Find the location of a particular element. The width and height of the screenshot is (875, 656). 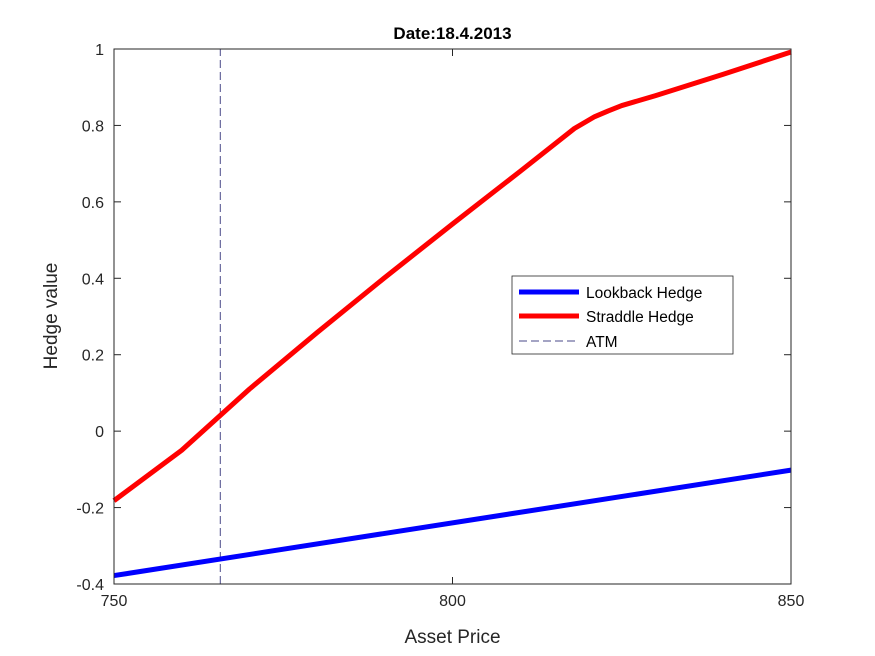

legend-label-atm: ATM is located at coordinates (602, 342).